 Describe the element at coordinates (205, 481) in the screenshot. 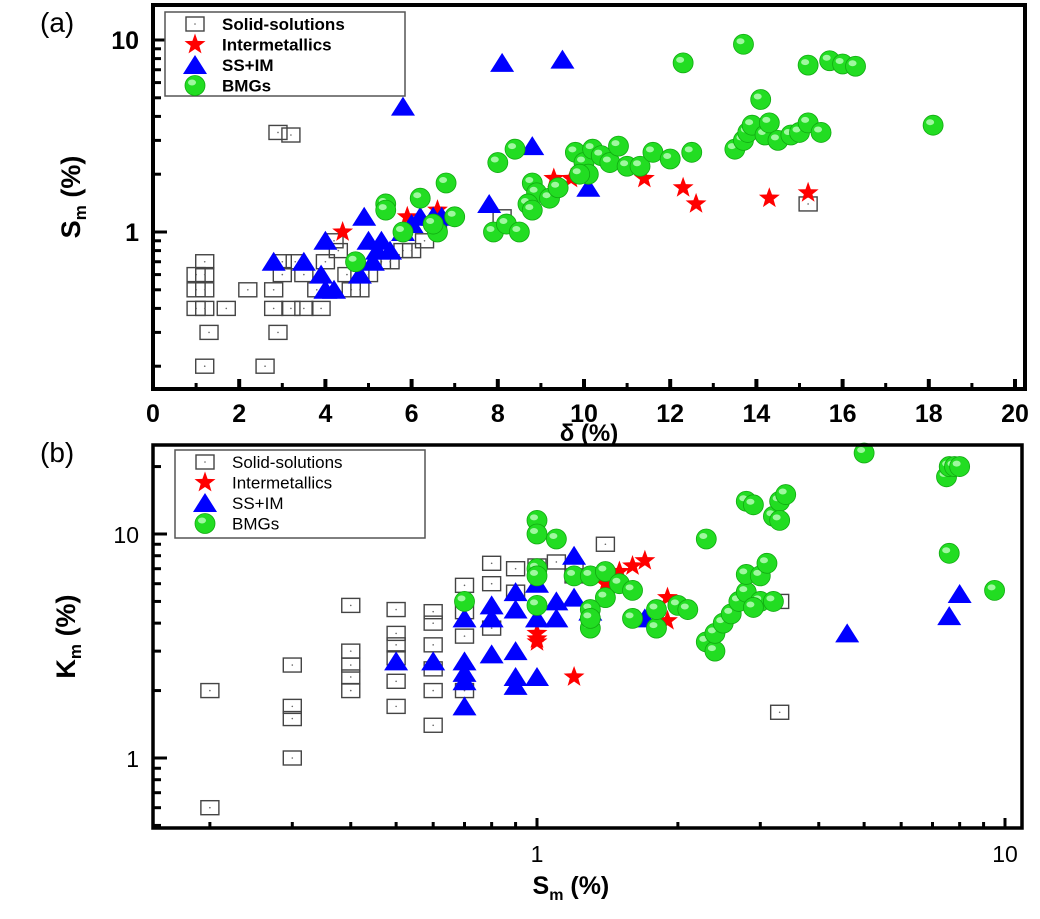

I see `legend-marker-star-icon` at that location.